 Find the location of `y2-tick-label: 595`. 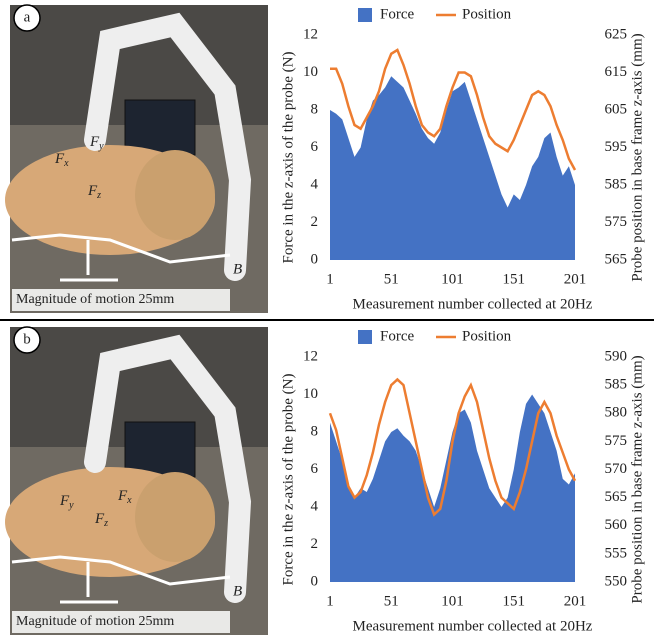

y2-tick-label: 595 is located at coordinates (616, 147).